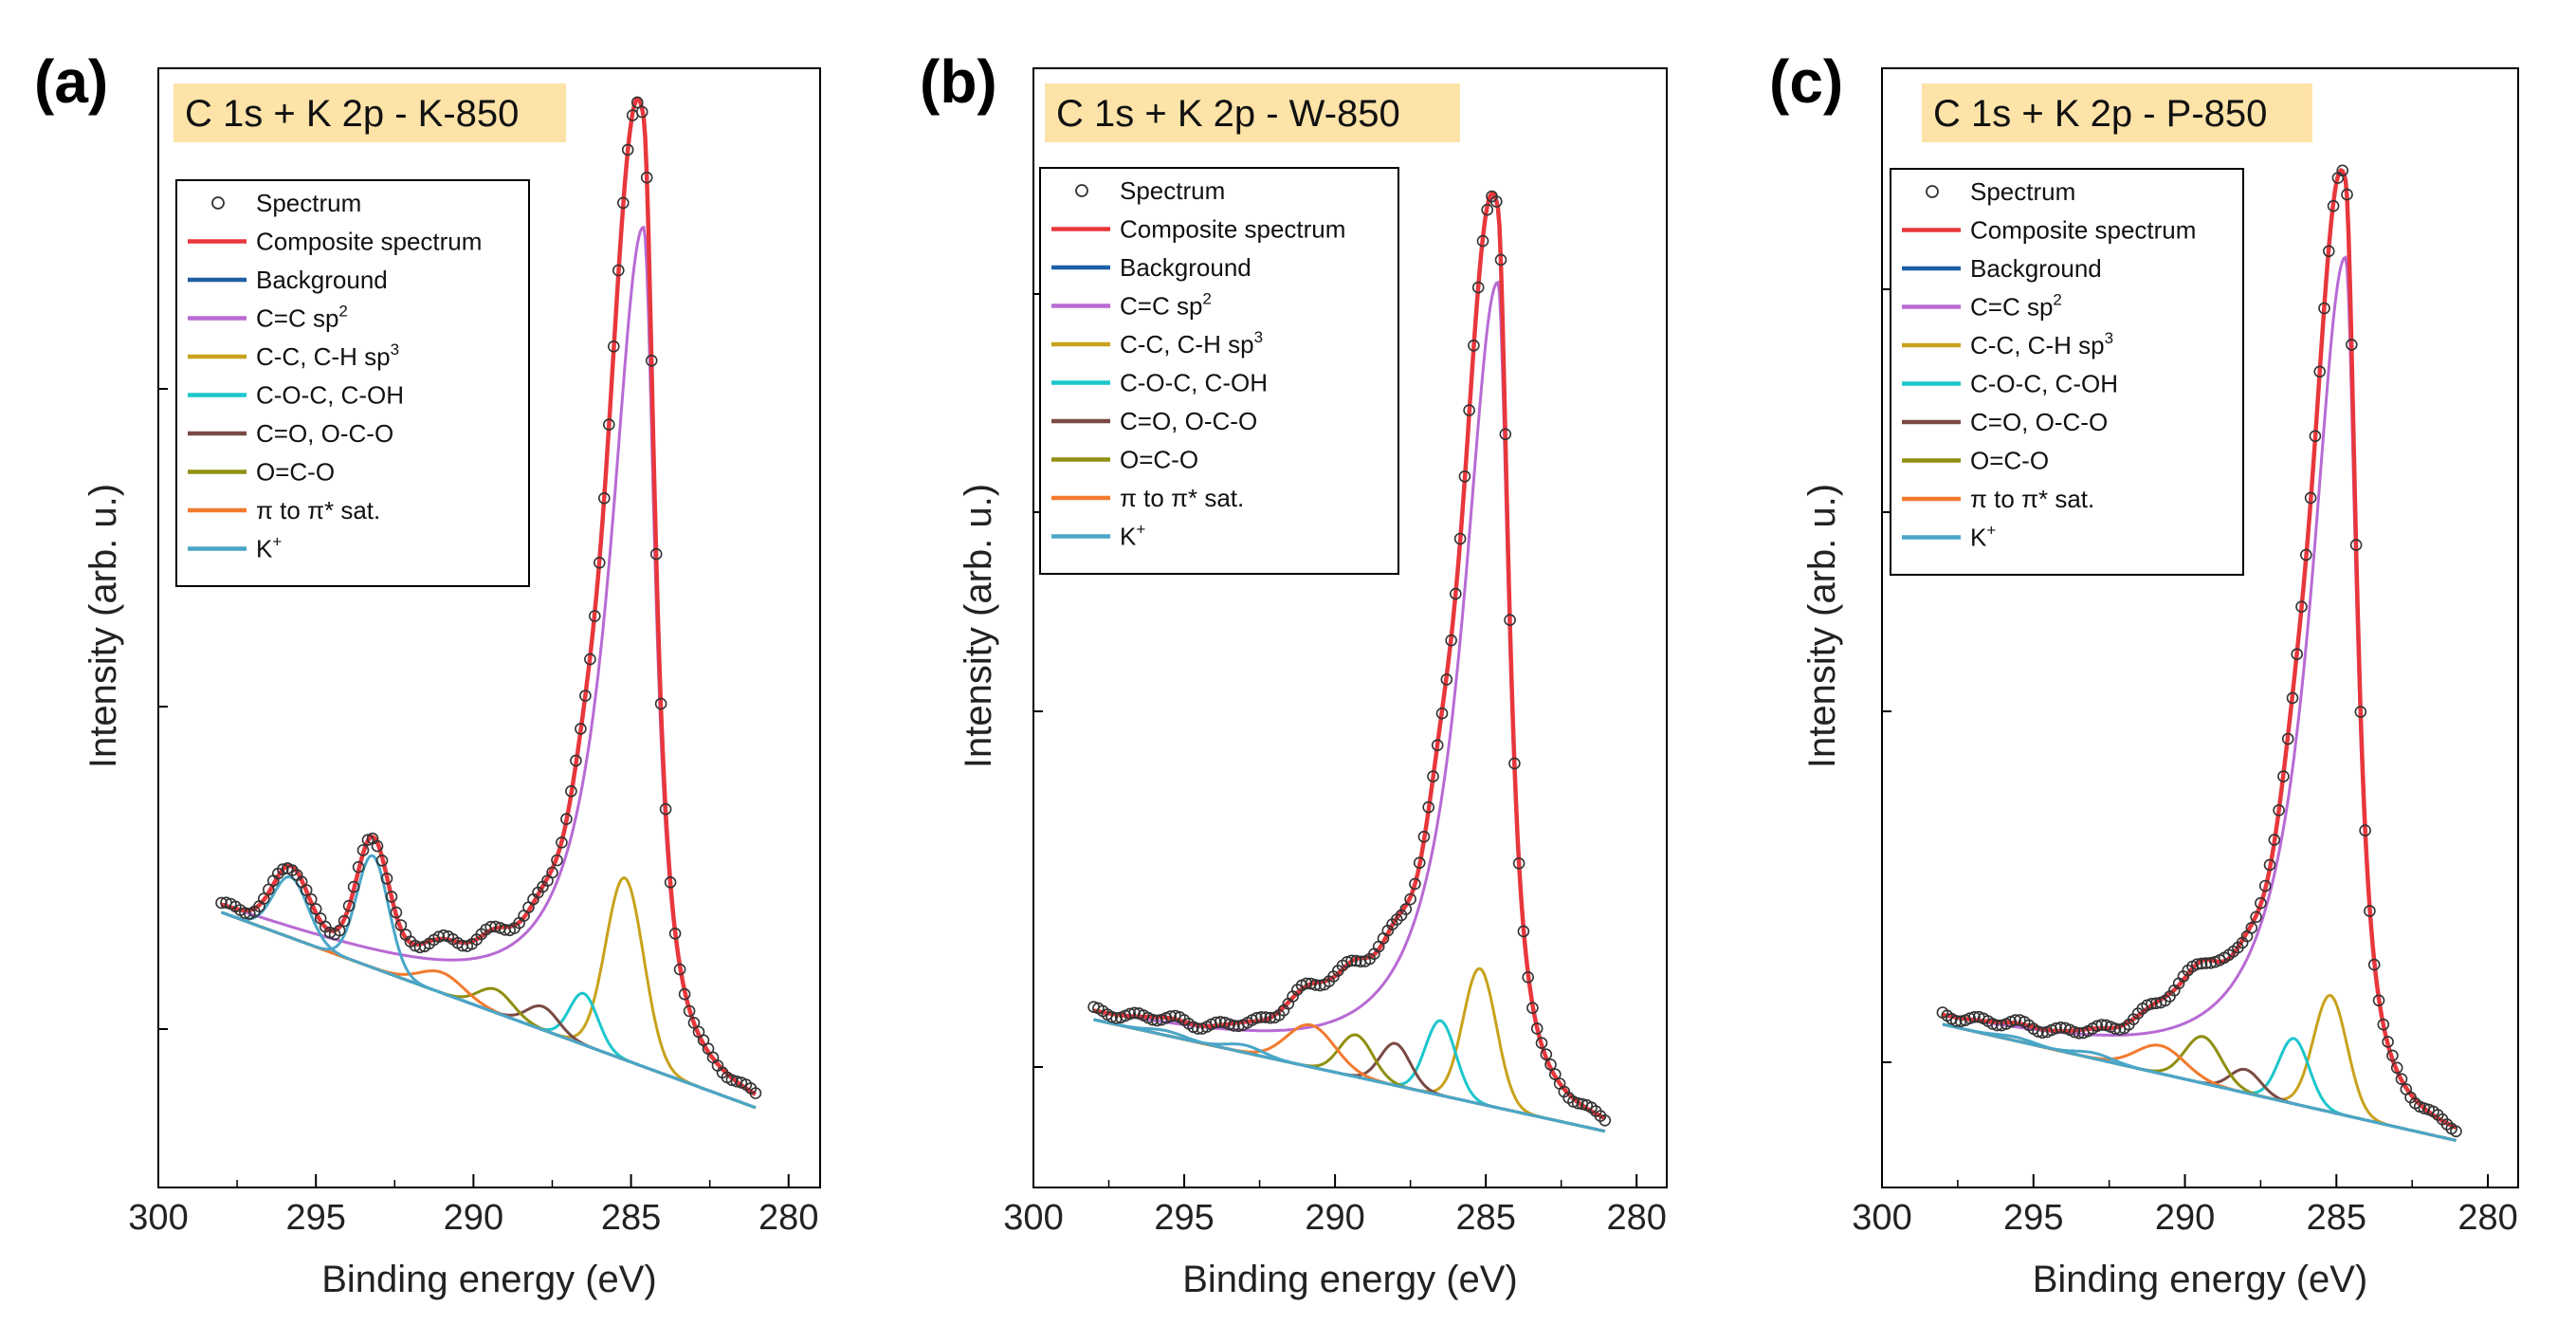  I want to click on x-tick-label: 295, so click(2033, 1218).